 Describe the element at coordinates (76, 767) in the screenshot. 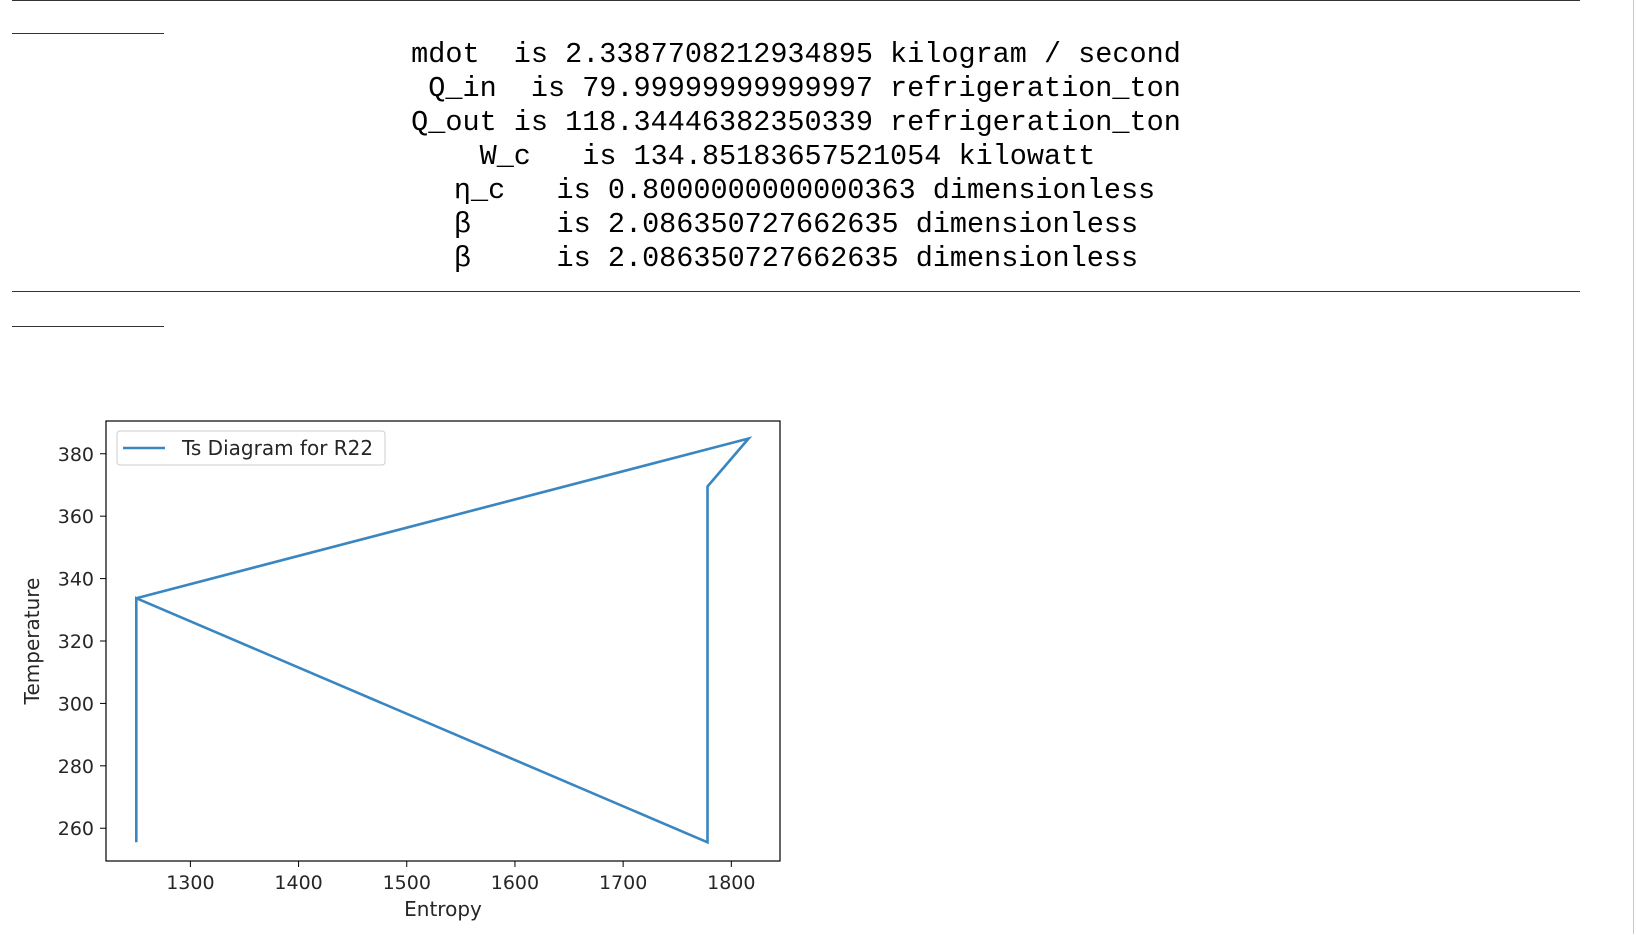

I see `y-tick-label: 280` at that location.